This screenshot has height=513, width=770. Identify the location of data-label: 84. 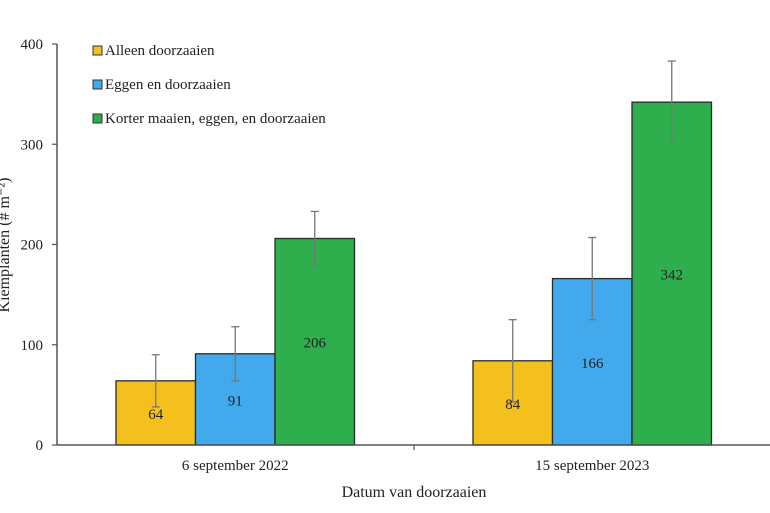
(513, 405).